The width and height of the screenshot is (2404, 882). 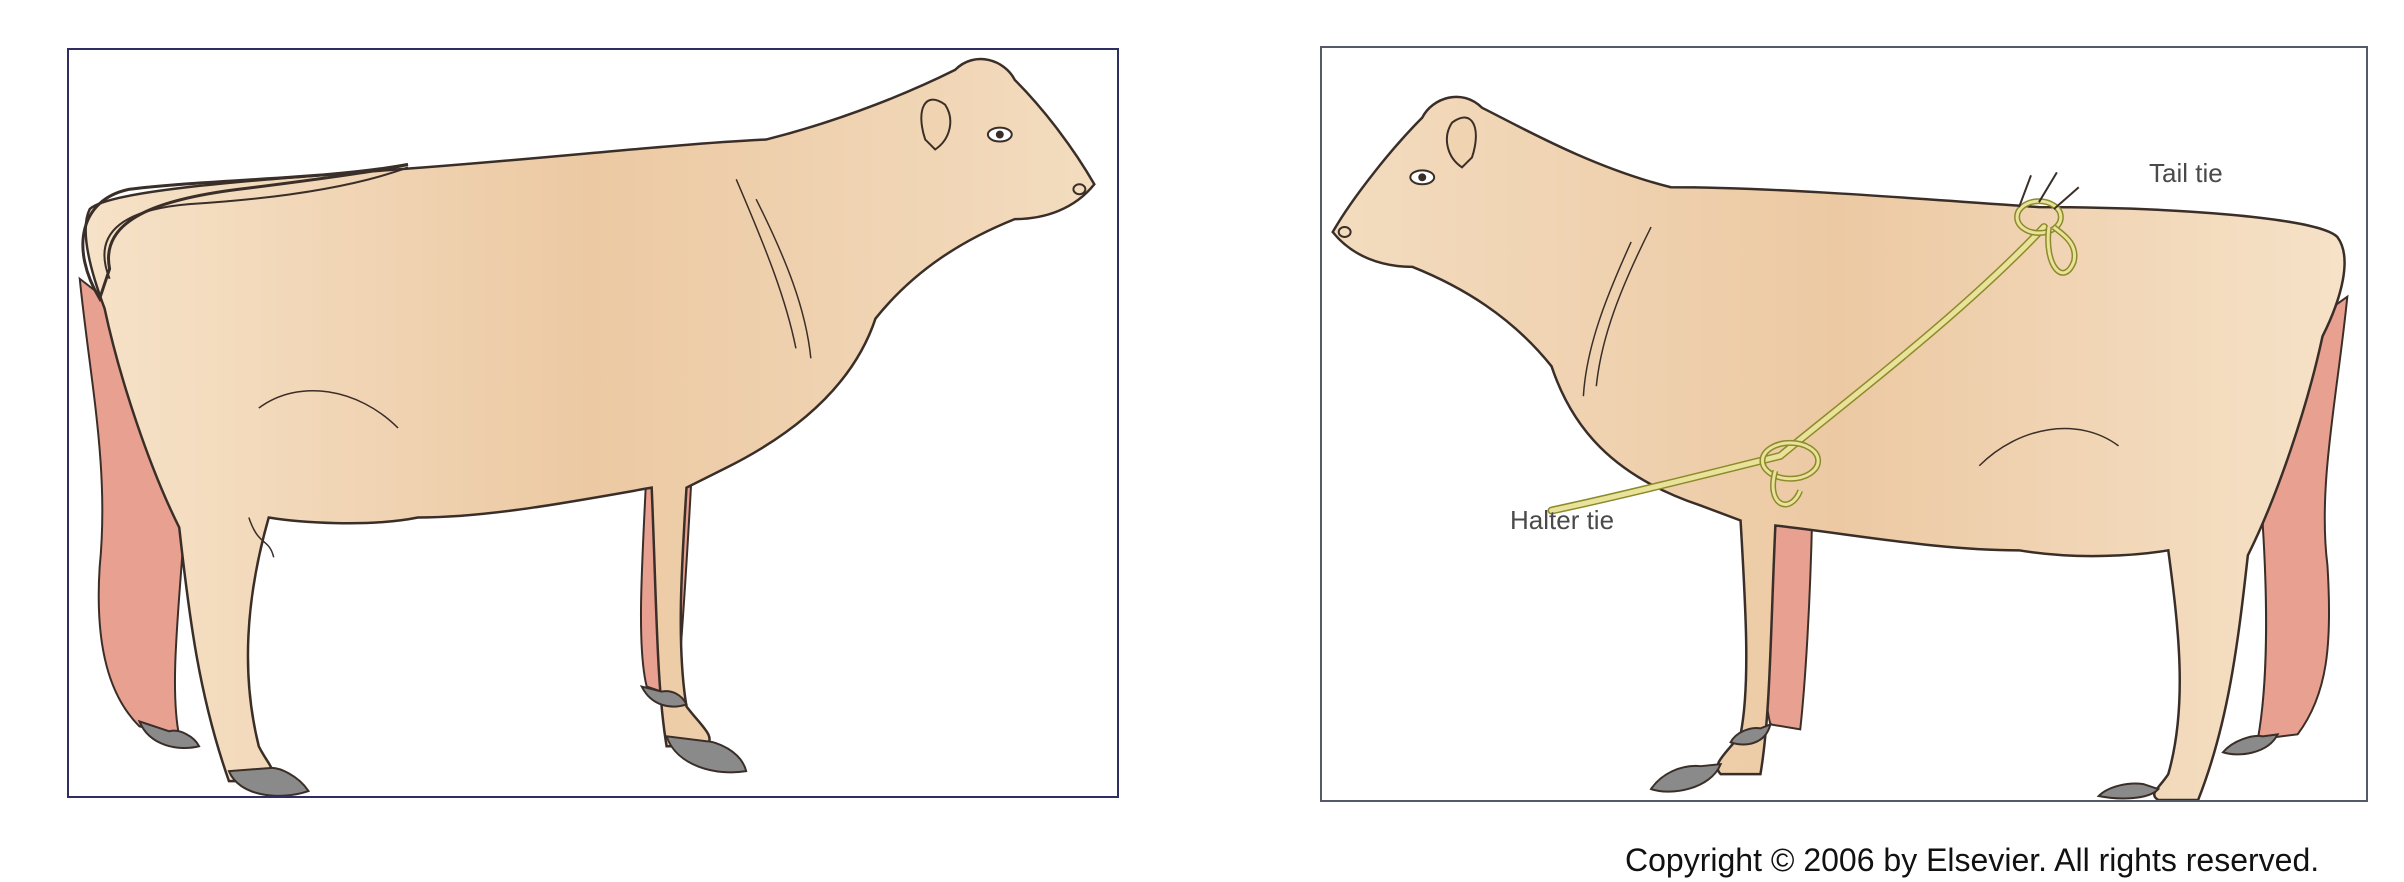 I want to click on halter-tie-label: Halter tie, so click(x=1562, y=520).